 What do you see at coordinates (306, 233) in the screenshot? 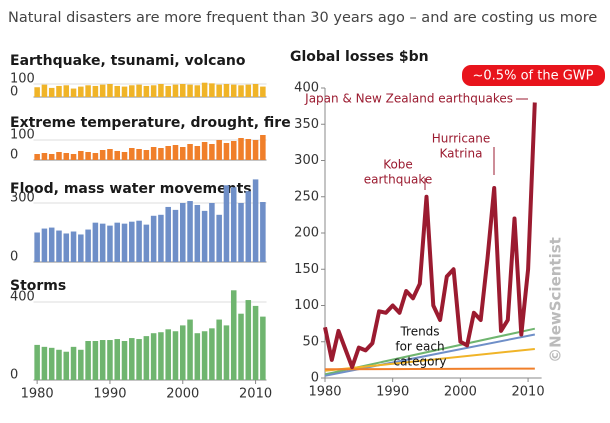
I see `y-tick-label: 200` at bounding box center [306, 233].